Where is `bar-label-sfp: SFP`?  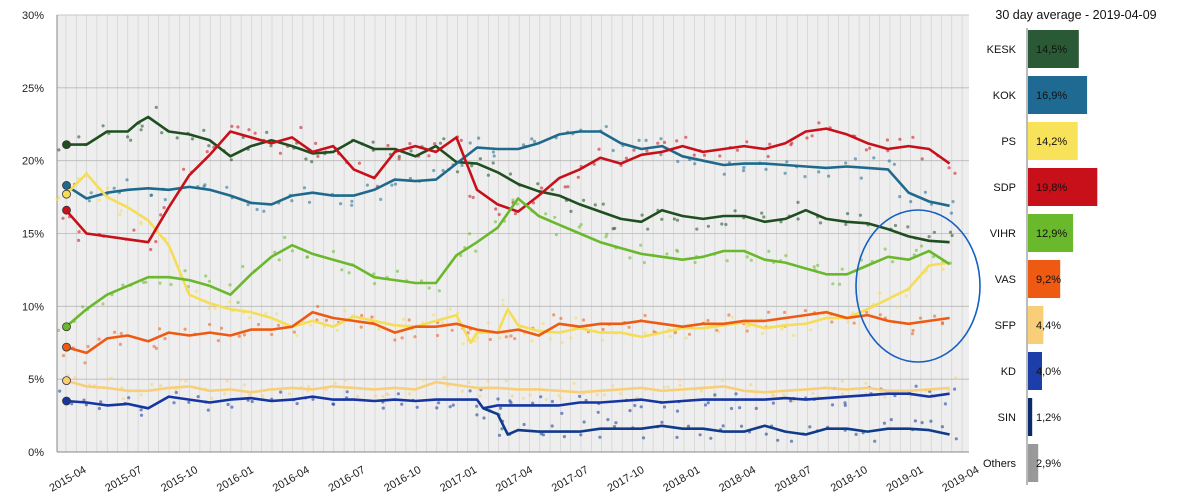 bar-label-sfp: SFP is located at coordinates (1005, 326).